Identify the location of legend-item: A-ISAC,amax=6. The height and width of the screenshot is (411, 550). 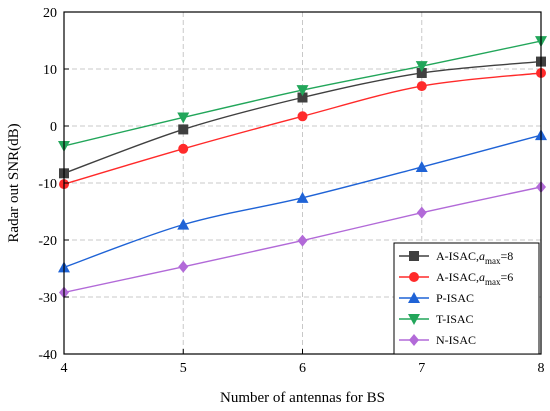
(456, 278).